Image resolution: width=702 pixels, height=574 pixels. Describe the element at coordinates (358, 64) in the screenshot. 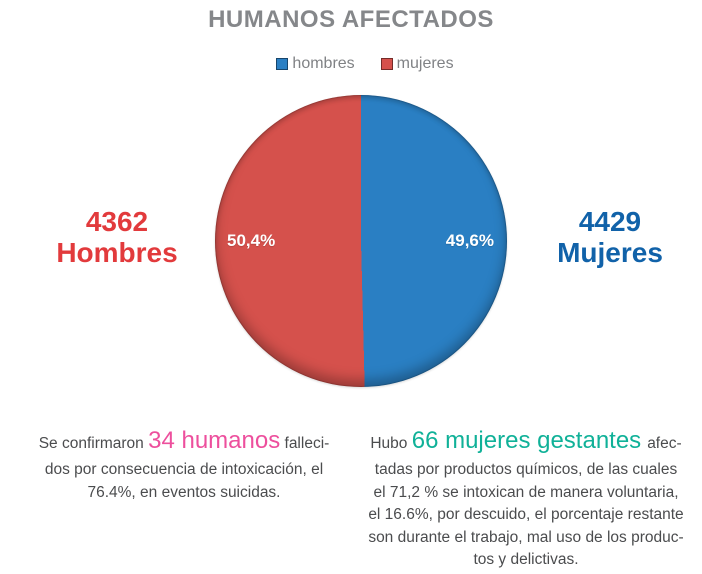

I see `legend: hombres mujeres` at that location.